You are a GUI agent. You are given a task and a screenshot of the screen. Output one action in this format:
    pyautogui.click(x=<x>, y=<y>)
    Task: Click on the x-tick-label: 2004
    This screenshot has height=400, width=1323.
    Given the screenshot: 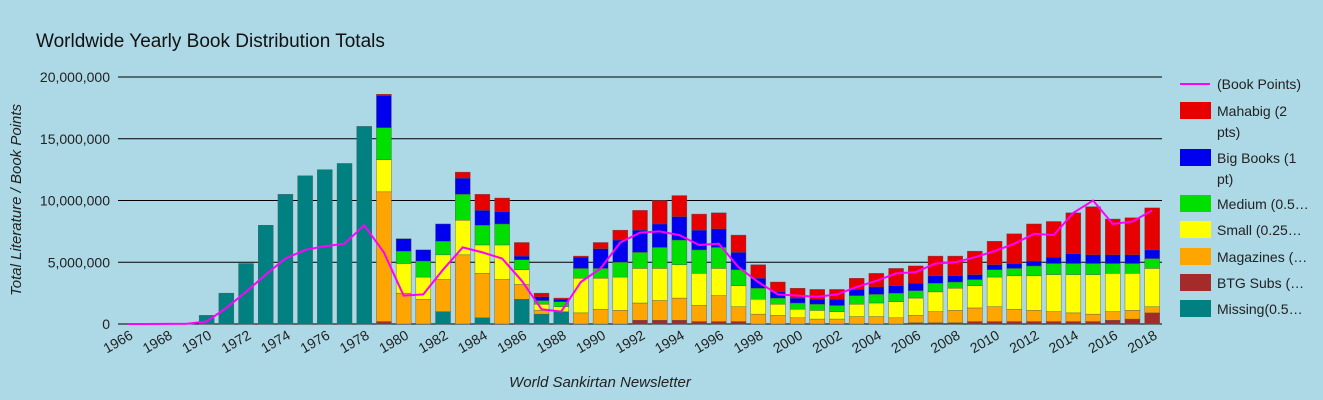 What is the action you would take?
    pyautogui.click(x=866, y=342)
    